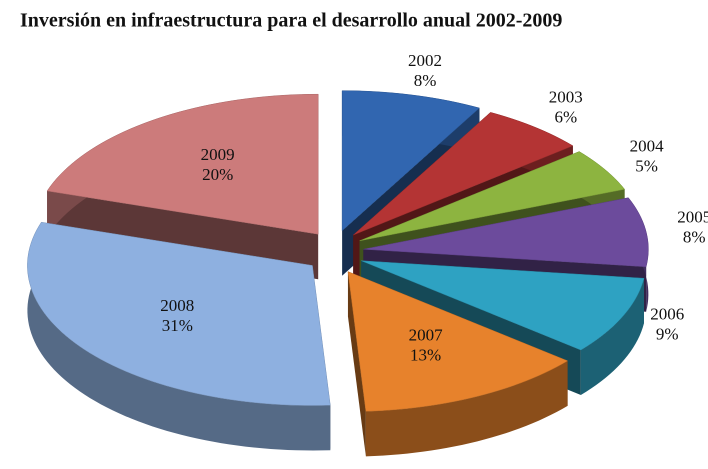 Image resolution: width=708 pixels, height=469 pixels. Describe the element at coordinates (217, 174) in the screenshot. I see `data-label: 20%` at that location.